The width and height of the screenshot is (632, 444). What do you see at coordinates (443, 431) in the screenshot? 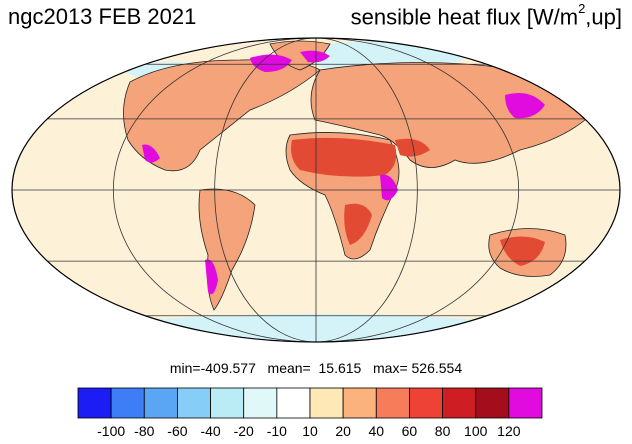
I see `color-bar-tick-label: 80` at bounding box center [443, 431].